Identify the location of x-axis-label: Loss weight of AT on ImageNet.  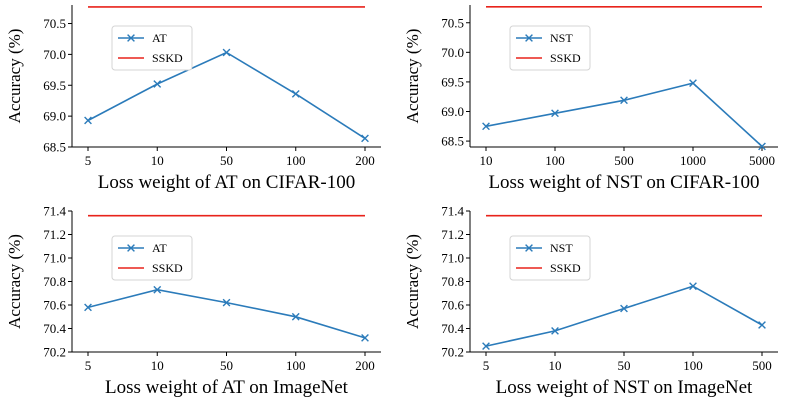
(227, 387).